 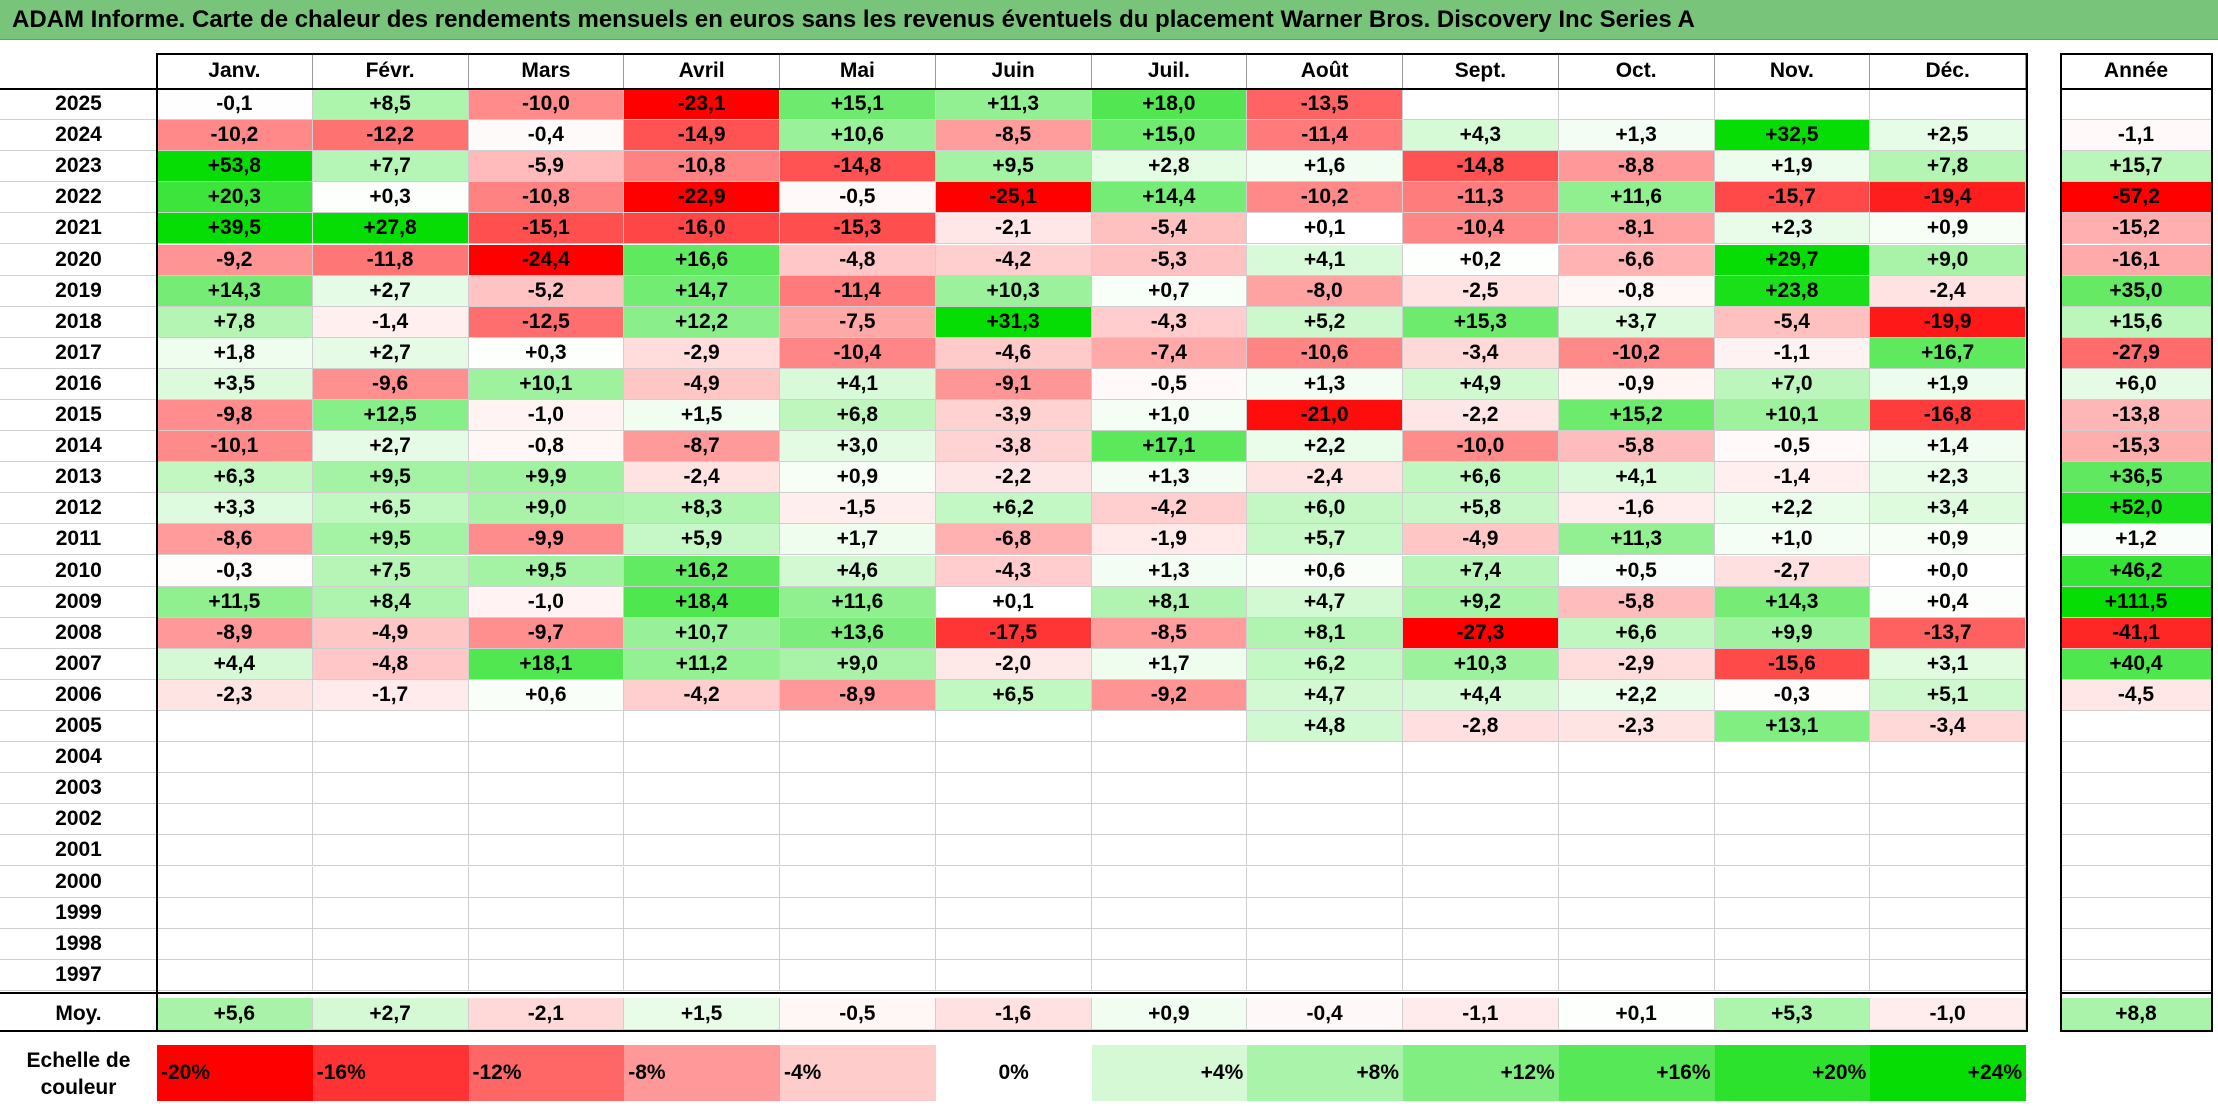 What do you see at coordinates (1792, 167) in the screenshot?
I see `heatmap-cell: +1,9` at bounding box center [1792, 167].